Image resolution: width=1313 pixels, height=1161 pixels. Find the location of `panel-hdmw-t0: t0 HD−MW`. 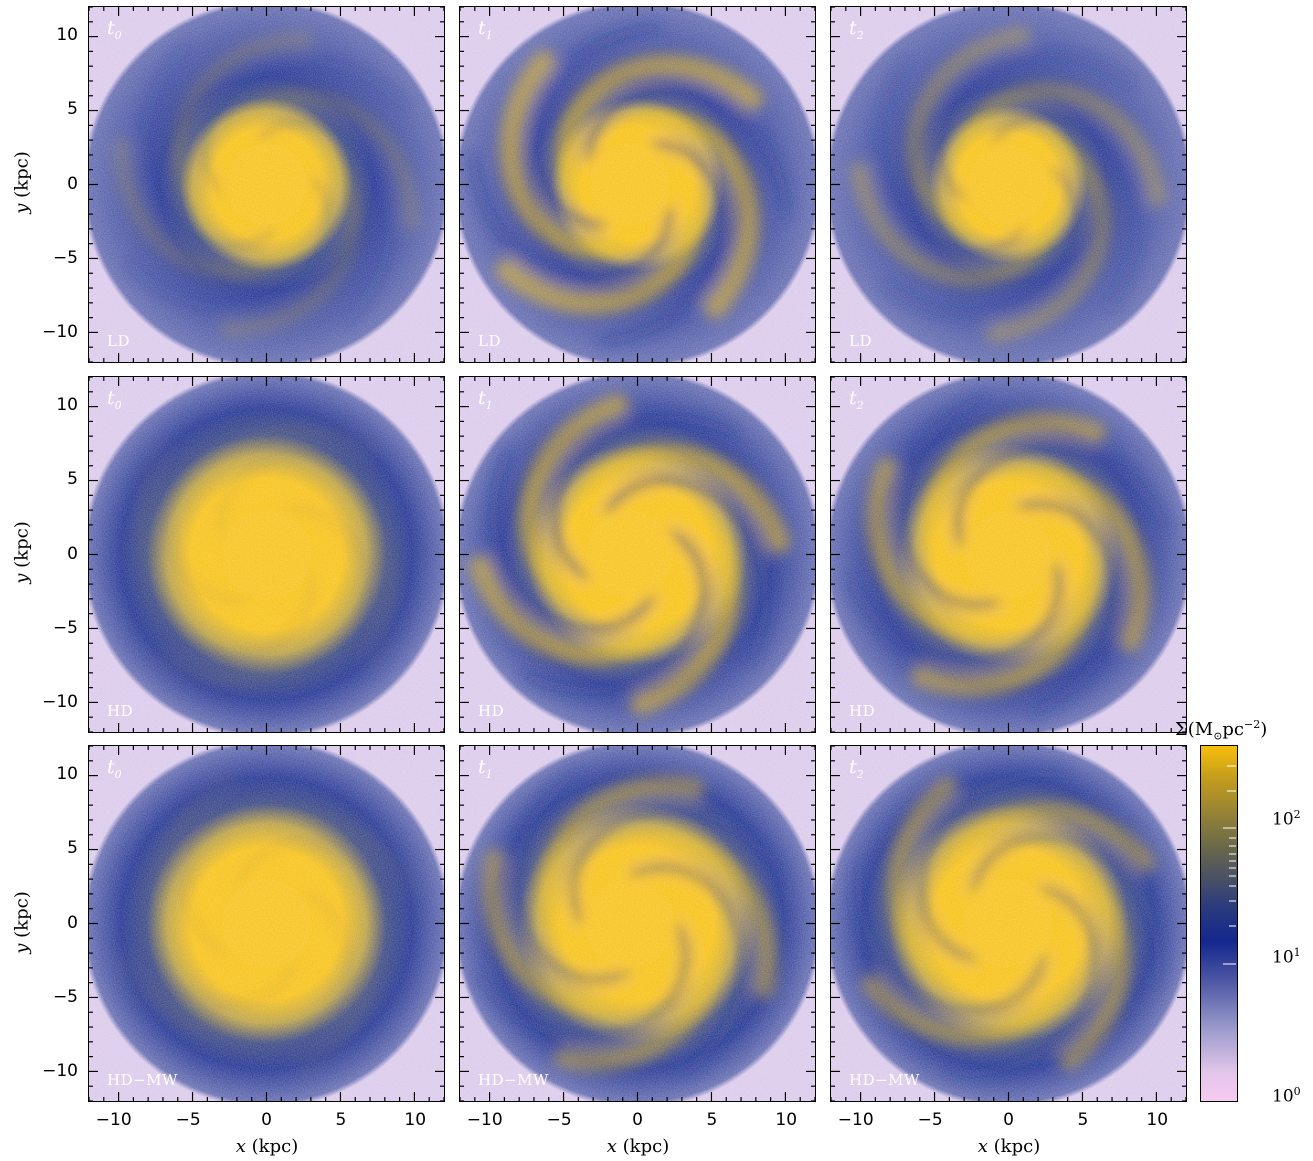

panel-hdmw-t0: t0 HD−MW is located at coordinates (266, 923).